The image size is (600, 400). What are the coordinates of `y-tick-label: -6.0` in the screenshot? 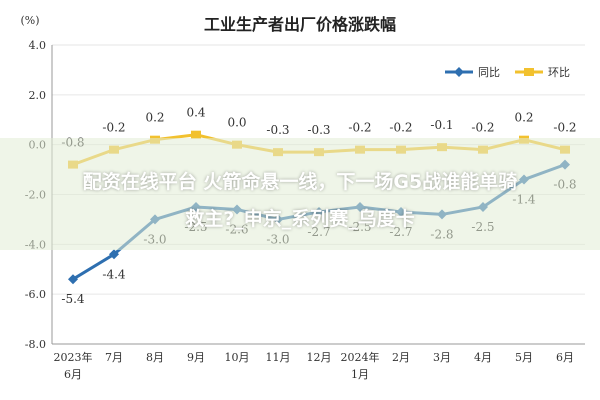 It's located at (35, 294).